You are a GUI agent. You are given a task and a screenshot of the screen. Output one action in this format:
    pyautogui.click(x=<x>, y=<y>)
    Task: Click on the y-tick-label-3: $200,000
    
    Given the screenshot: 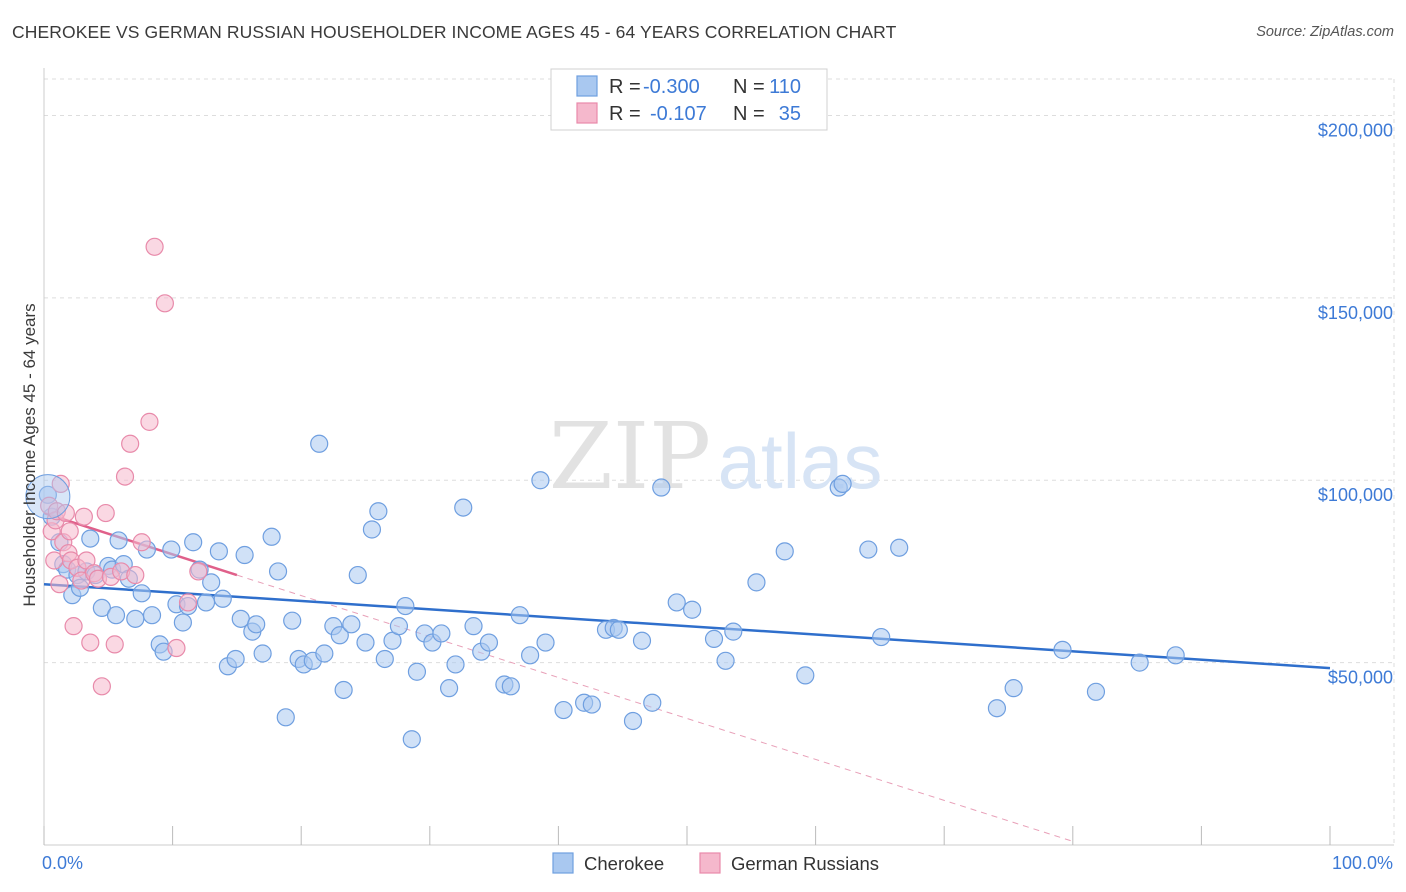 What is the action you would take?
    pyautogui.click(x=1355, y=130)
    